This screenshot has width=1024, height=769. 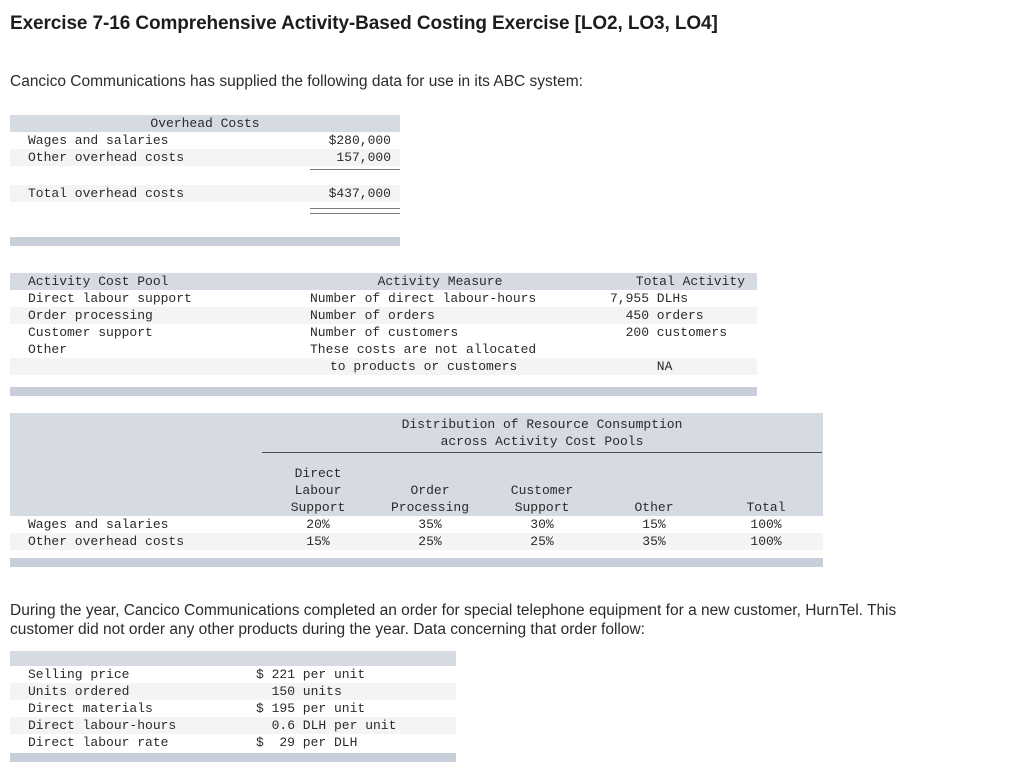 I want to click on total-unit: NA, so click(x=664, y=366).